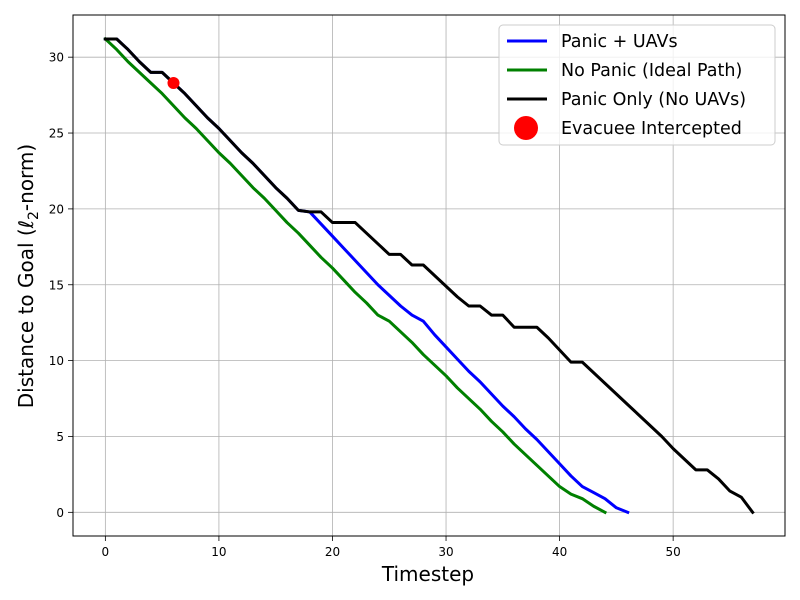 The width and height of the screenshot is (800, 600). I want to click on legend-box, so click(637, 85).